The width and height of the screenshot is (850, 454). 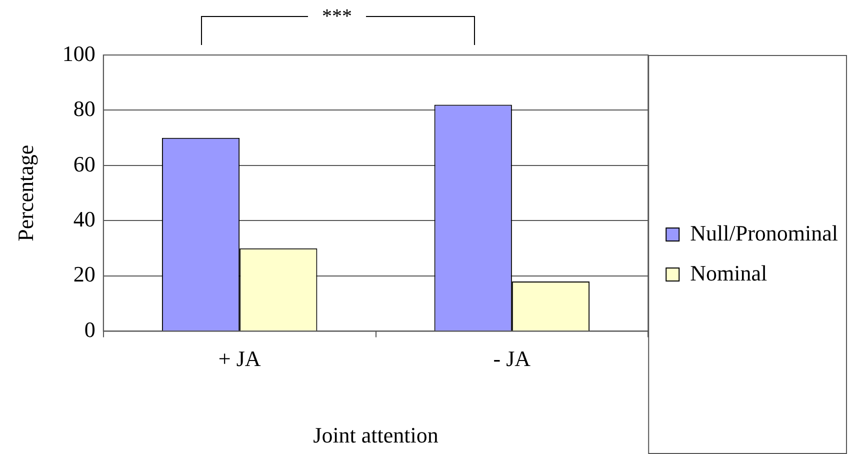 What do you see at coordinates (84, 109) in the screenshot?
I see `y-tick-label: 80` at bounding box center [84, 109].